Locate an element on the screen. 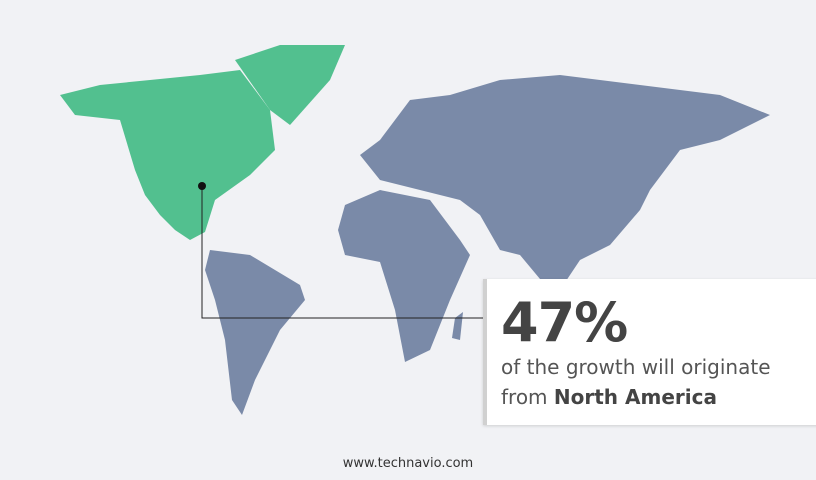 The width and height of the screenshot is (816, 480). africa is located at coordinates (404, 276).